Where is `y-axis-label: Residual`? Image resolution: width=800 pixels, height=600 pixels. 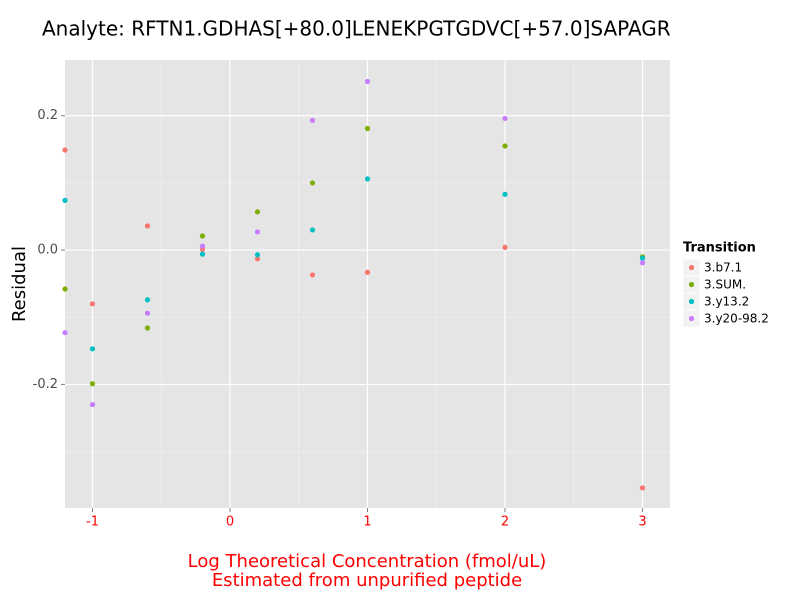 y-axis-label: Residual is located at coordinates (19, 284).